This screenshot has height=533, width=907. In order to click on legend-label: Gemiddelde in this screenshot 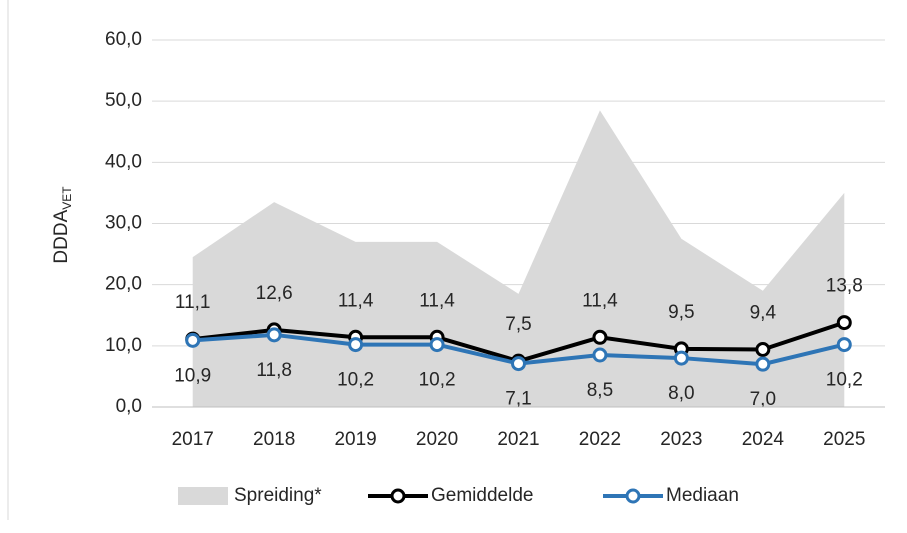, I will do `click(482, 495)`.